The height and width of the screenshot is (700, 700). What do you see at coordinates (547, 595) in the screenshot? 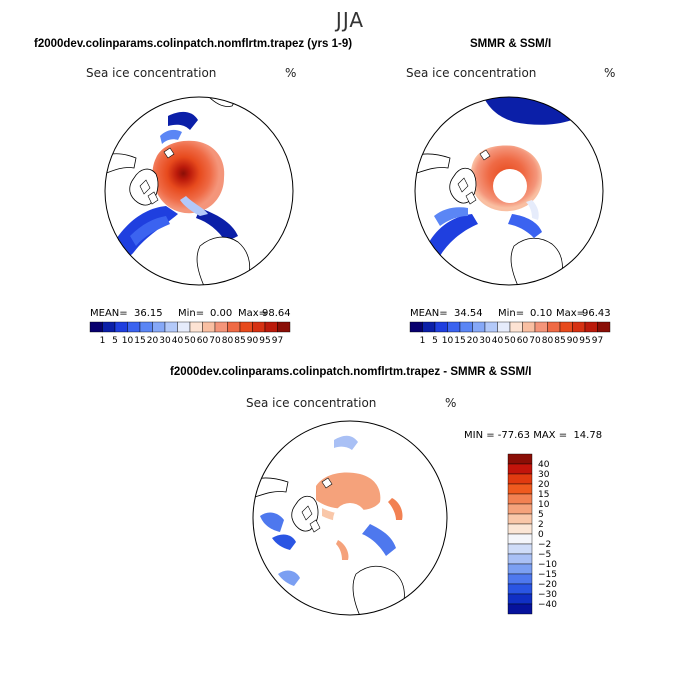
I see `diff-colorbar-tick-label: −30` at bounding box center [547, 595].